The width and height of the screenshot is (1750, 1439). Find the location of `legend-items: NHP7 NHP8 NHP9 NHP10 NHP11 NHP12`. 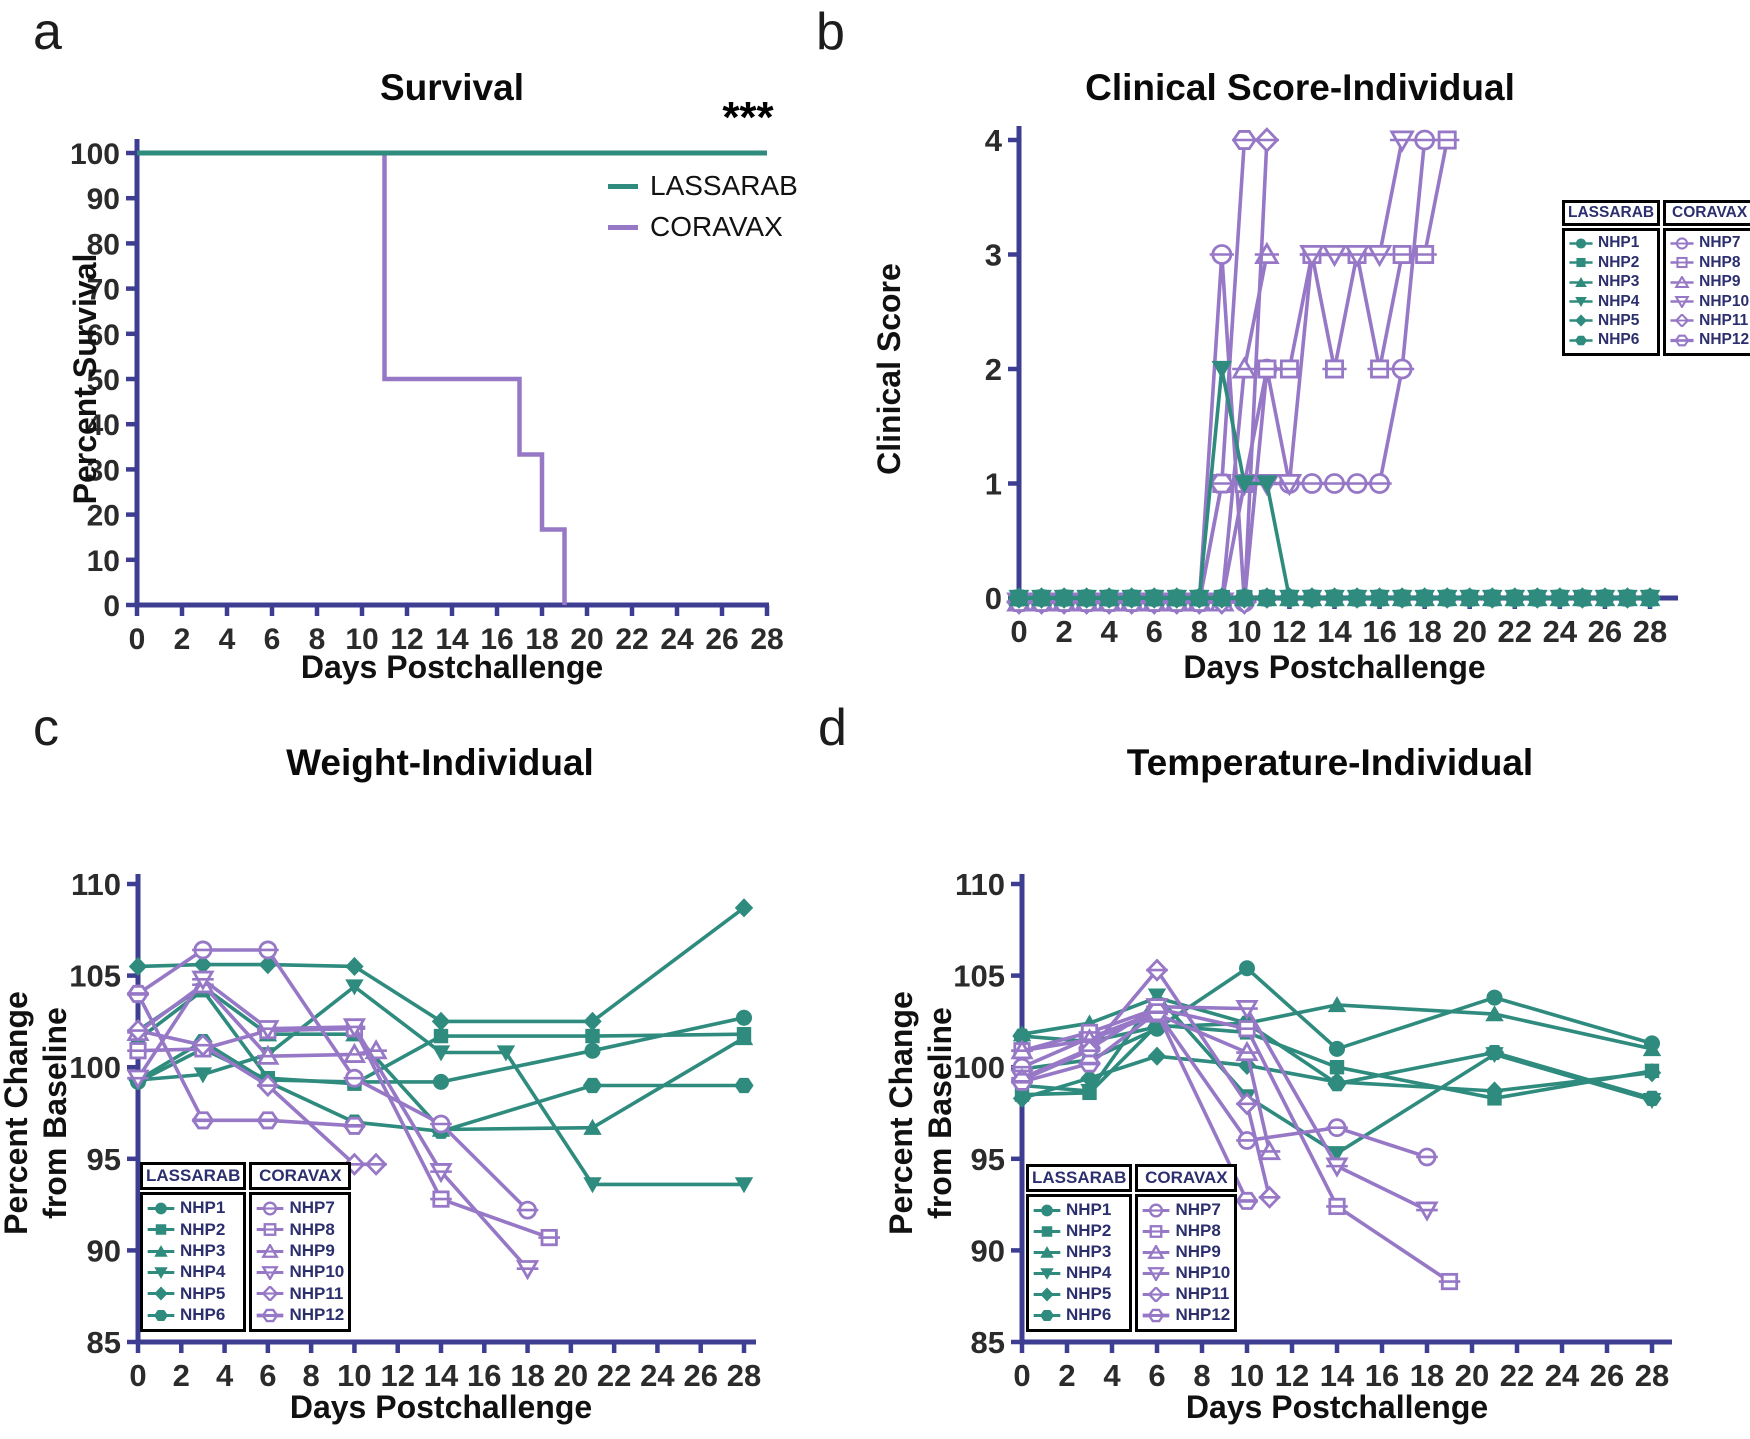

legend-items: NHP7 NHP8 NHP9 NHP10 NHP11 NHP12 is located at coordinates (1186, 1262).